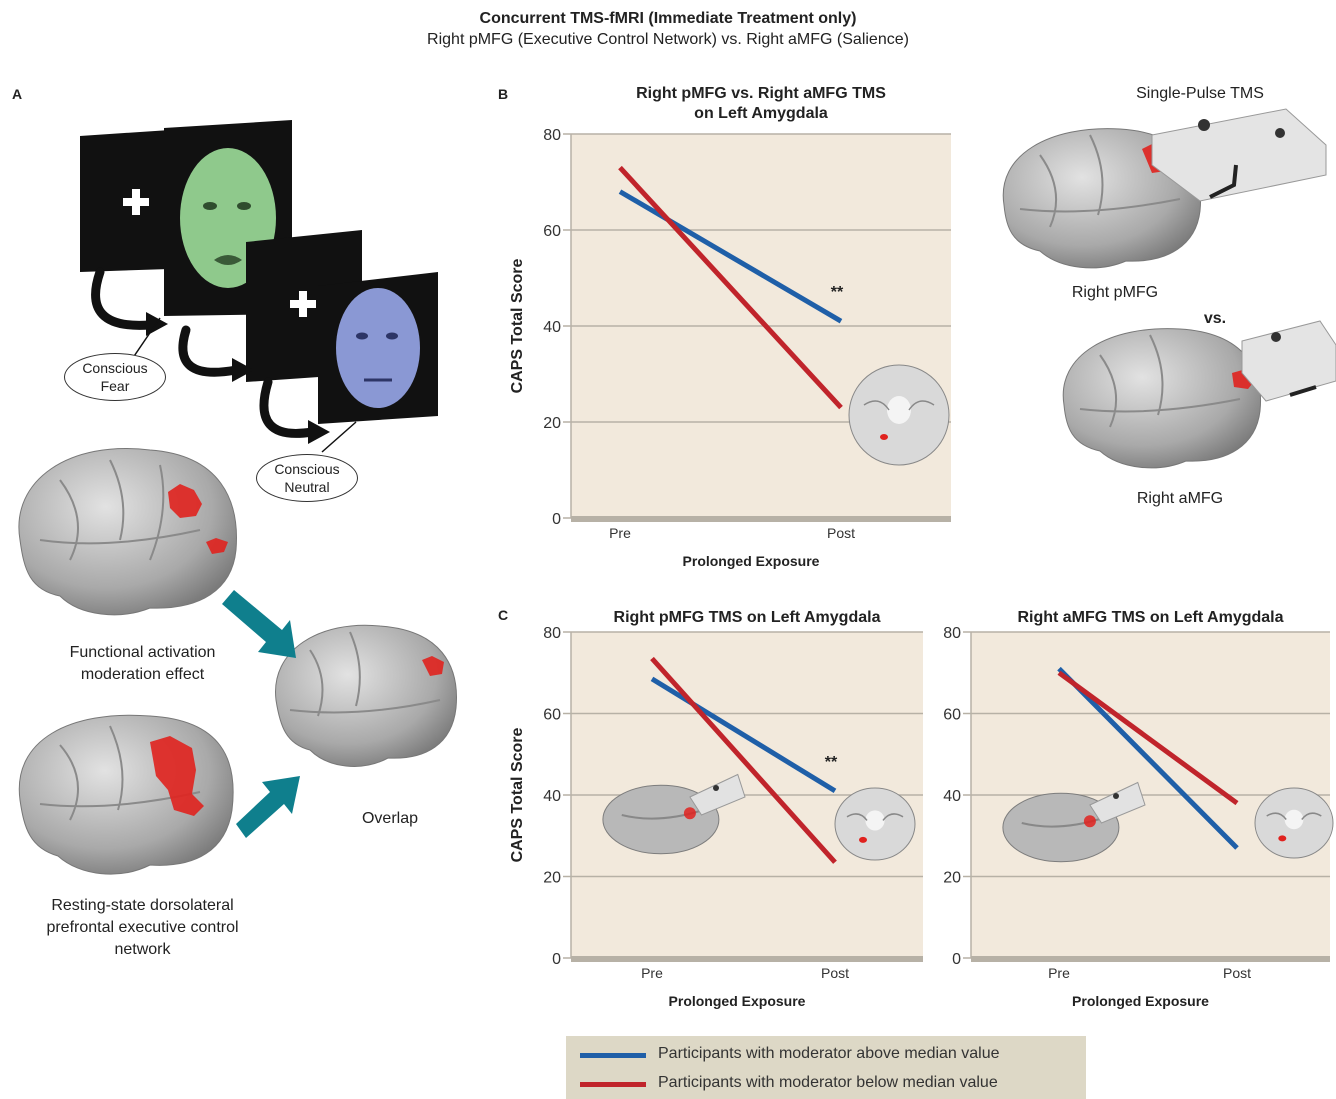 Image resolution: width=1336 pixels, height=1099 pixels. What do you see at coordinates (126, 794) in the screenshot?
I see `brain-resting-state` at bounding box center [126, 794].